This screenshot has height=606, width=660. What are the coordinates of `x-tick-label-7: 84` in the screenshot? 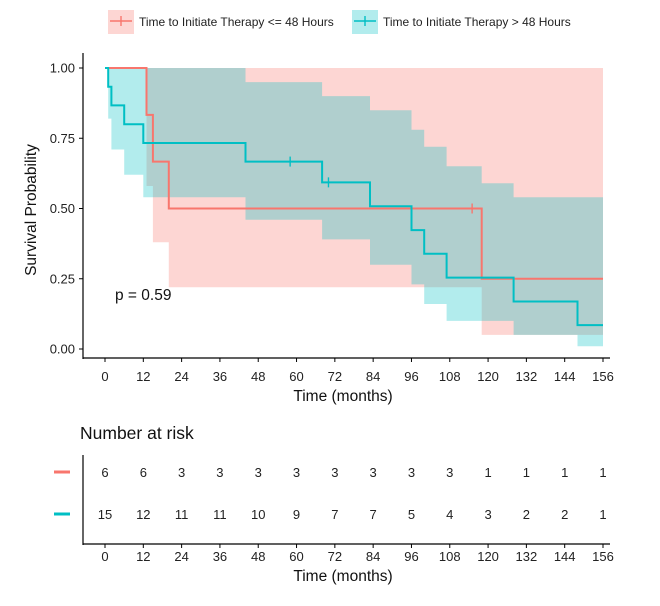 It's located at (373, 376).